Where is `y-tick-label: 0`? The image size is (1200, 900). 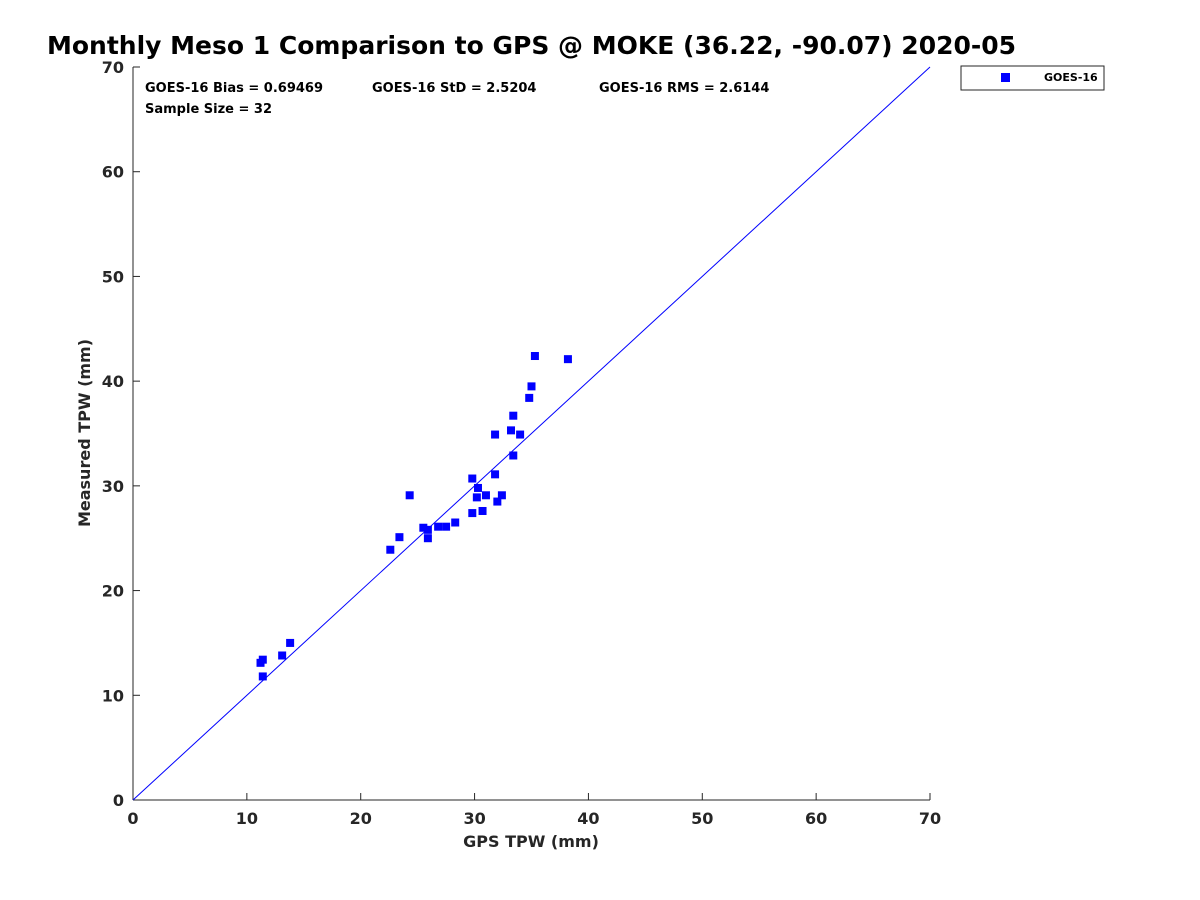
y-tick-label: 0 is located at coordinates (118, 800).